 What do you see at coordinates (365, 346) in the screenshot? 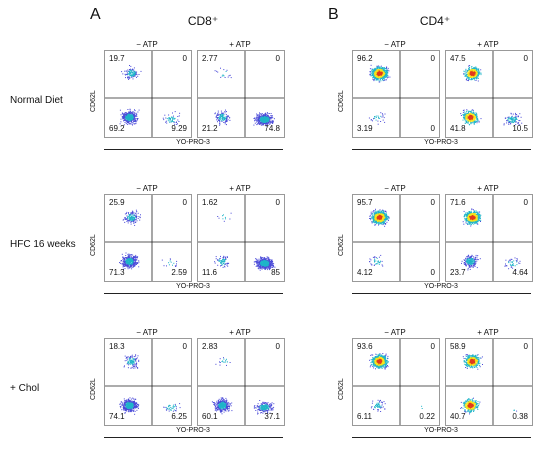
I see `quadrant-ul-value: 93.6` at bounding box center [365, 346].